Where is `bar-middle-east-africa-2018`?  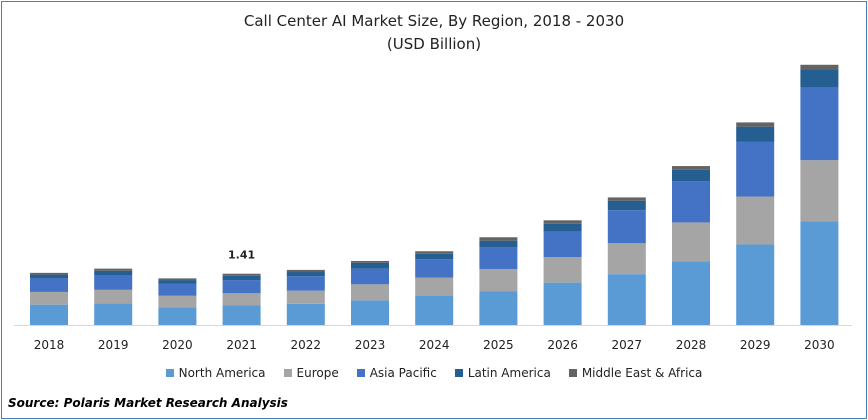
bar-middle-east-africa-2018 is located at coordinates (49, 273).